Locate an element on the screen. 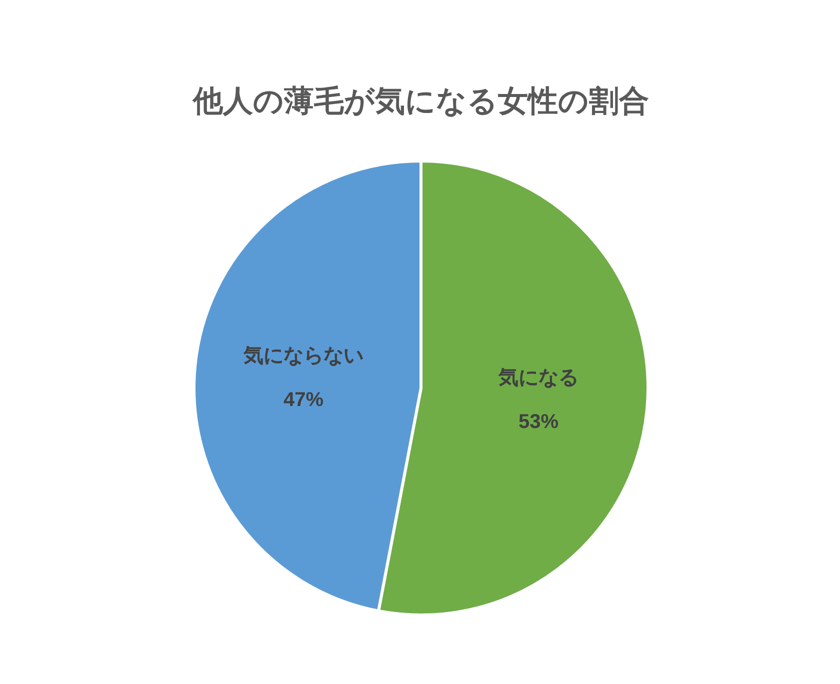 Image resolution: width=840 pixels, height=684 pixels. chart-title: 他人の薄毛が気になる女性の割合 is located at coordinates (420, 101).